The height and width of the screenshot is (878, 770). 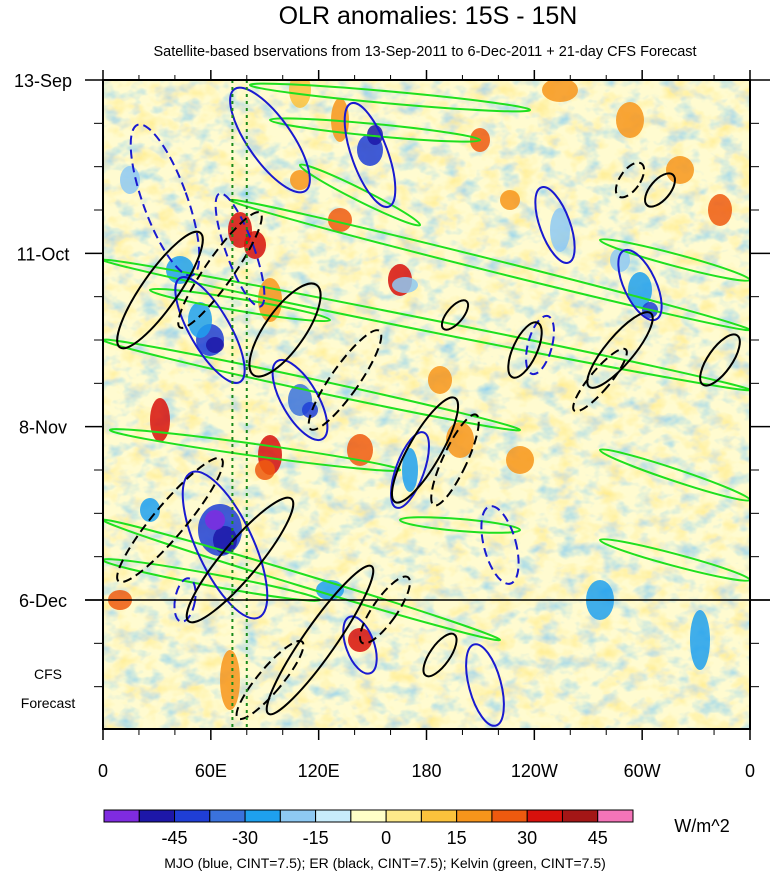 I want to click on colorbar-tick-label: -30, so click(x=245, y=838).